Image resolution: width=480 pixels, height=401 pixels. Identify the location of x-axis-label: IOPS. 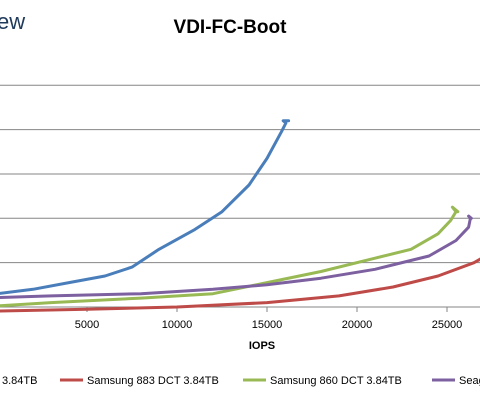
(262, 346).